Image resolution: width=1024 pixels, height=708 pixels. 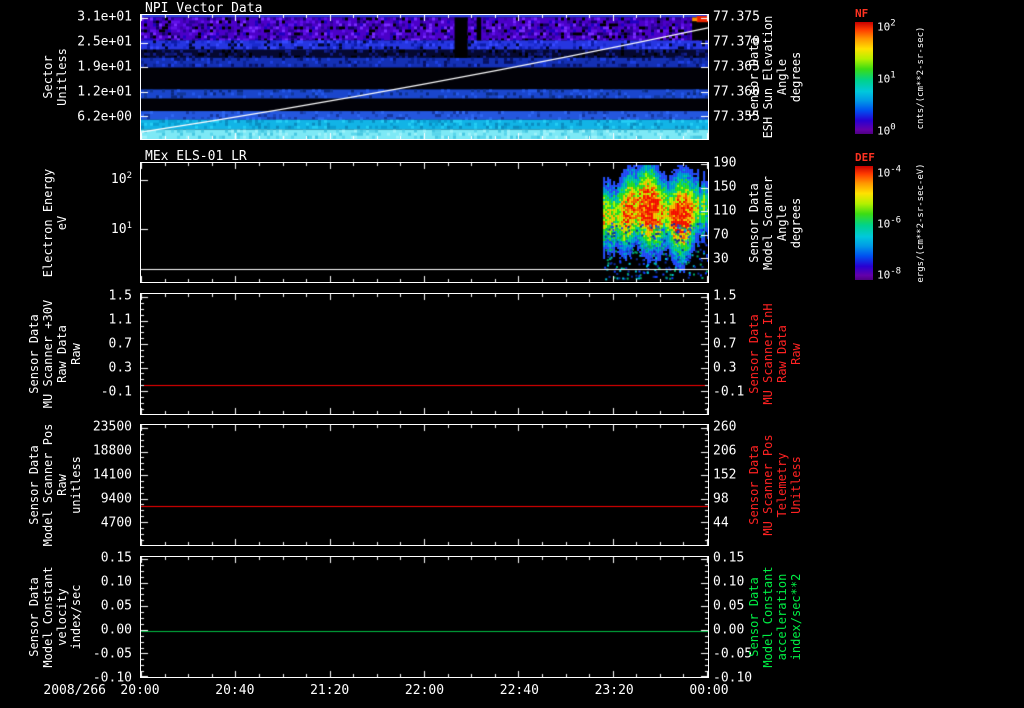 I want to click on left-axis-tick-labels: 3.1e+01 2.5e+01 1.9e+01 1.2e+01 6.2e+00, so click(x=68, y=75).